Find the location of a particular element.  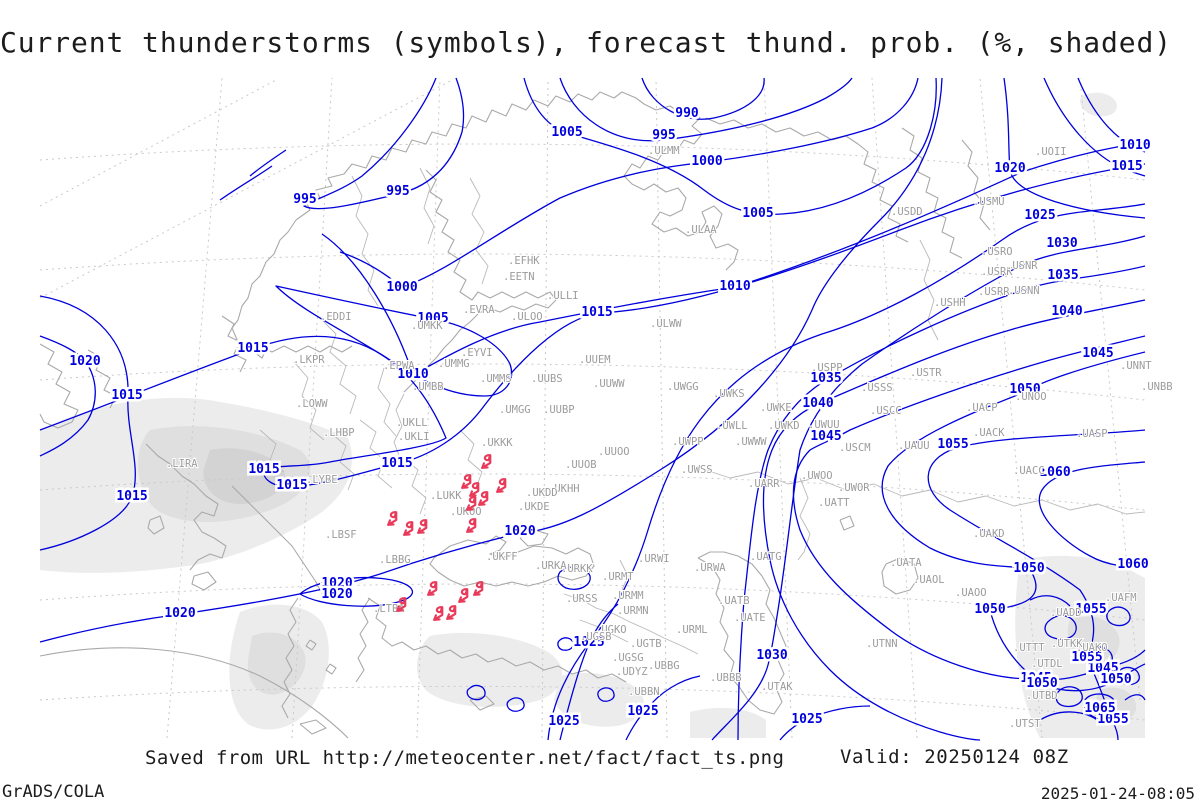

station-label: .UWLL is located at coordinates (732, 426).